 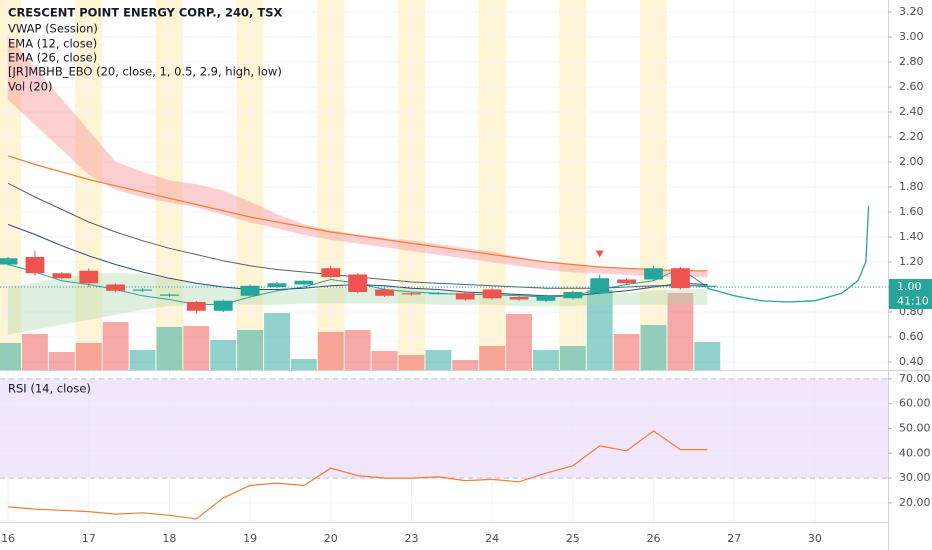 I want to click on y-tick-label: 1.20, so click(x=911, y=261).